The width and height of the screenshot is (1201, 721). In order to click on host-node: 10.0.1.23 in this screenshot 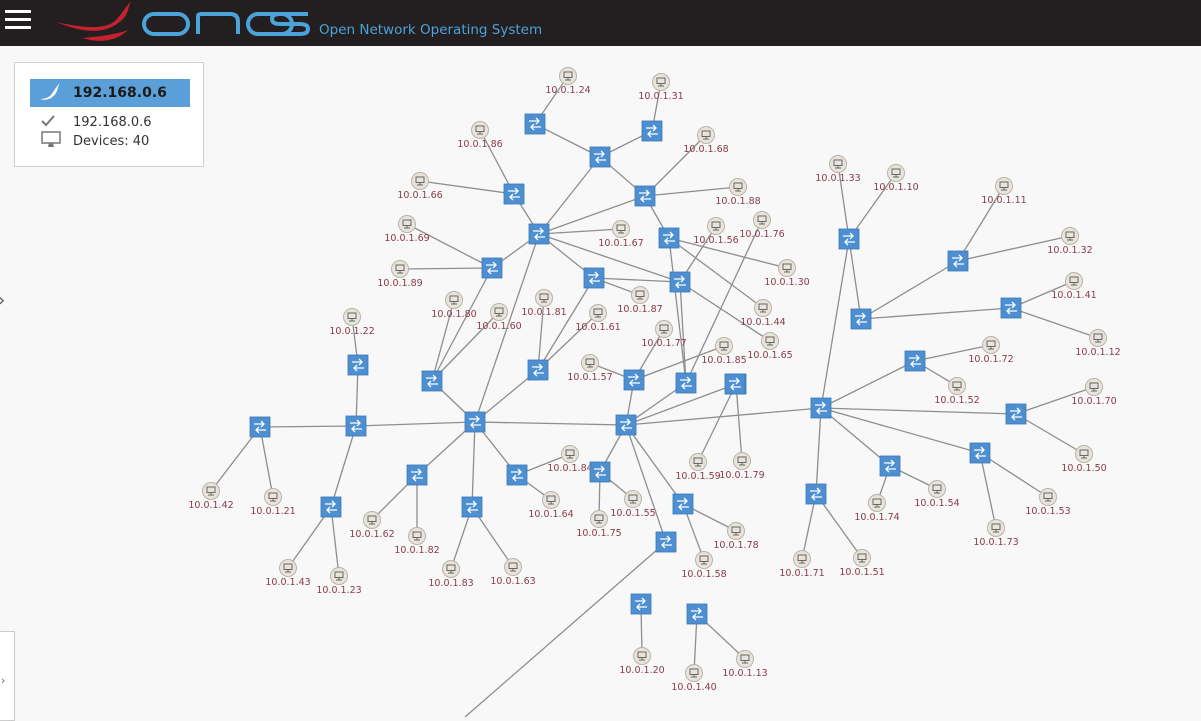, I will do `click(339, 582)`.